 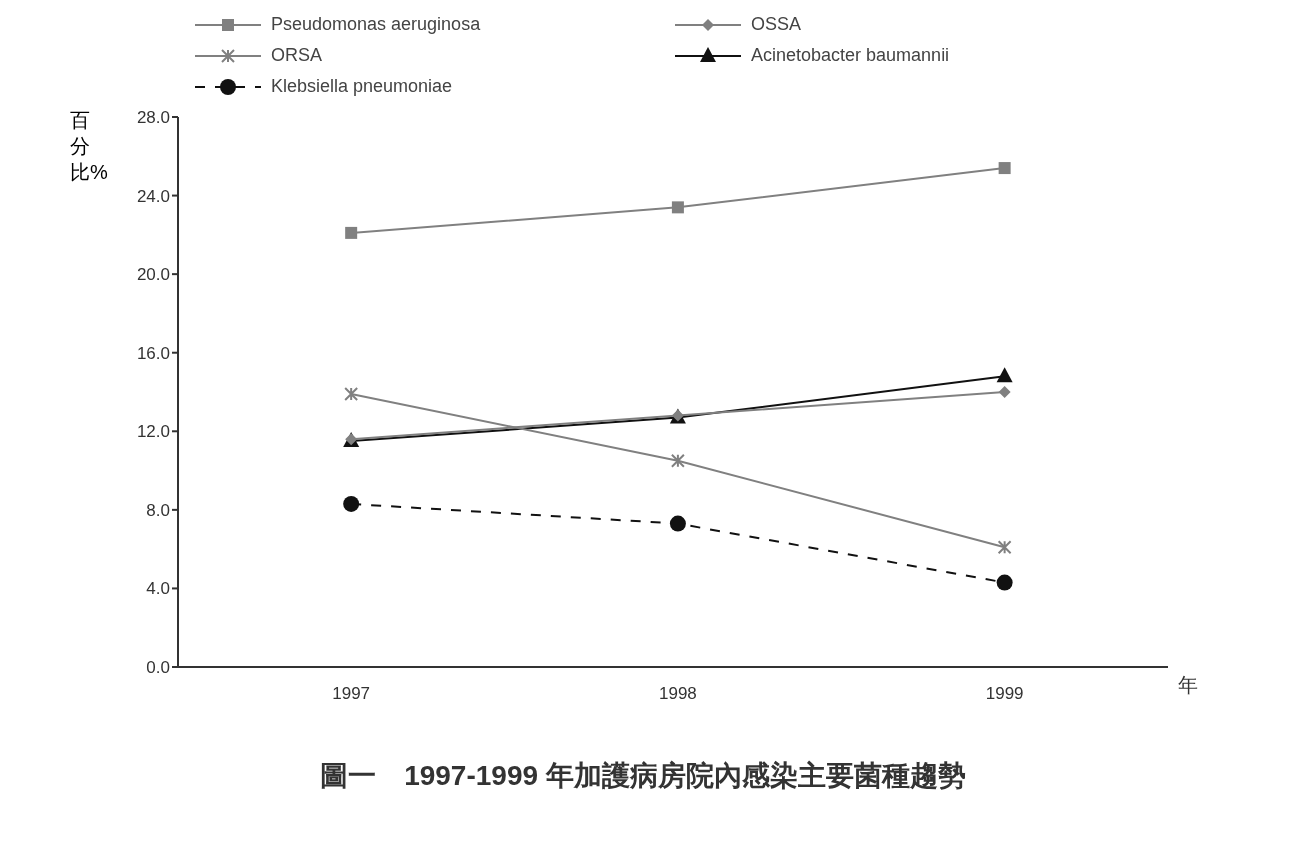 What do you see at coordinates (153, 432) in the screenshot?
I see `y-tick-label: 12.0` at bounding box center [153, 432].